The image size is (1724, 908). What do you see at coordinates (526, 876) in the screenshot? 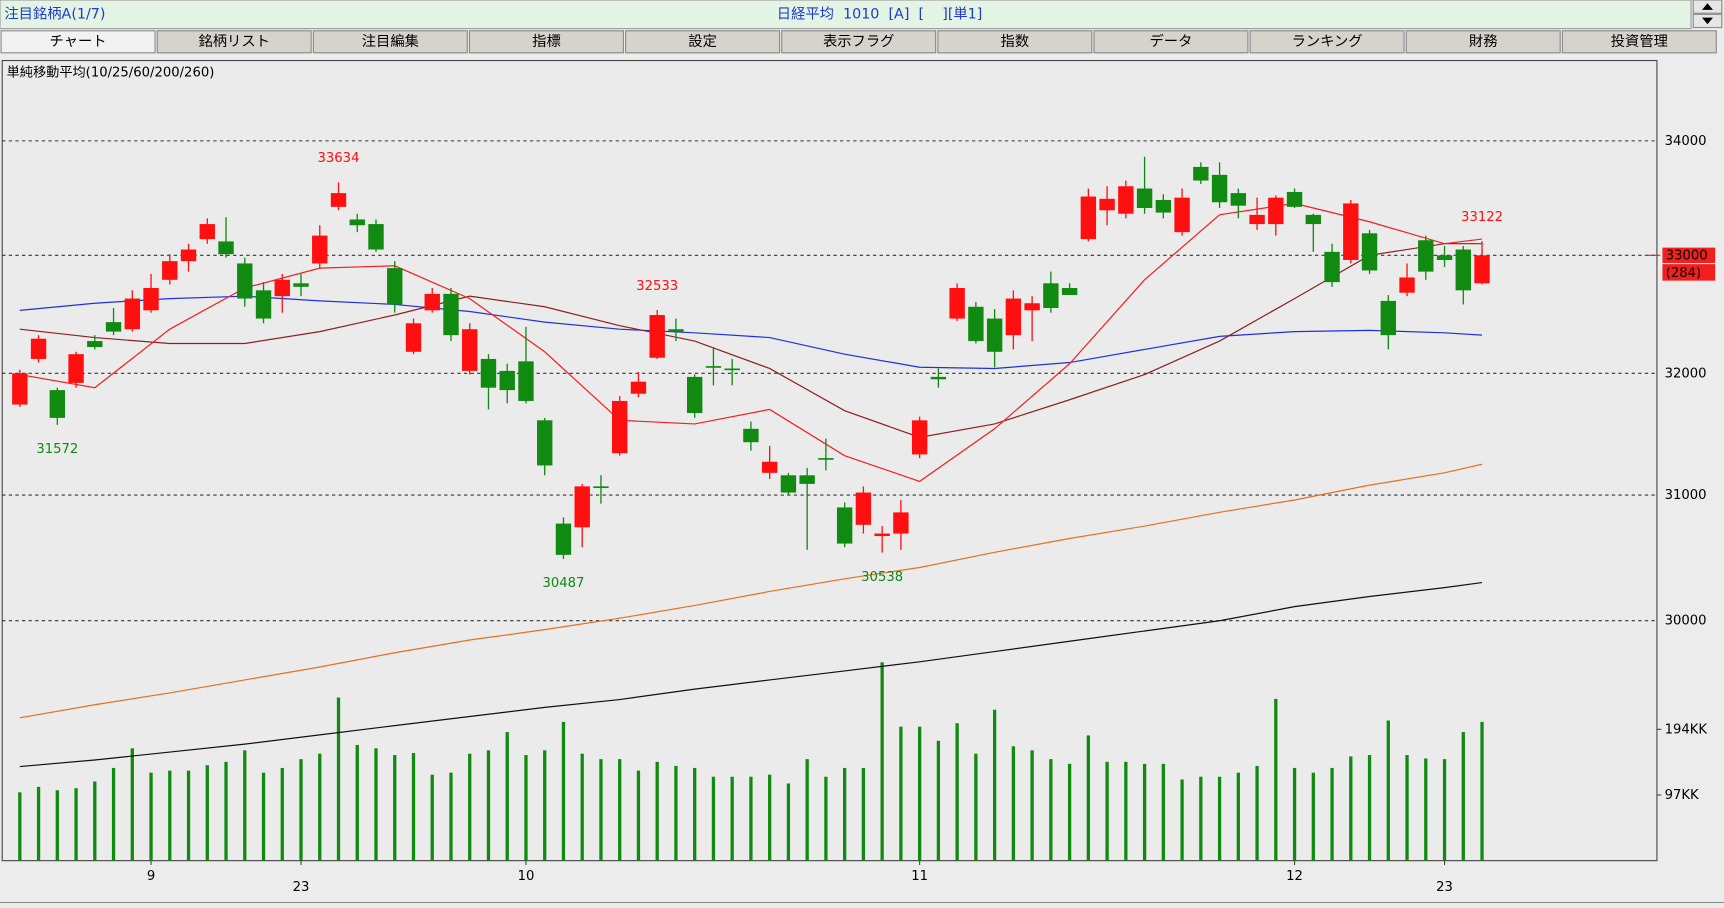
I see `x-tick-label: 10` at bounding box center [526, 876].